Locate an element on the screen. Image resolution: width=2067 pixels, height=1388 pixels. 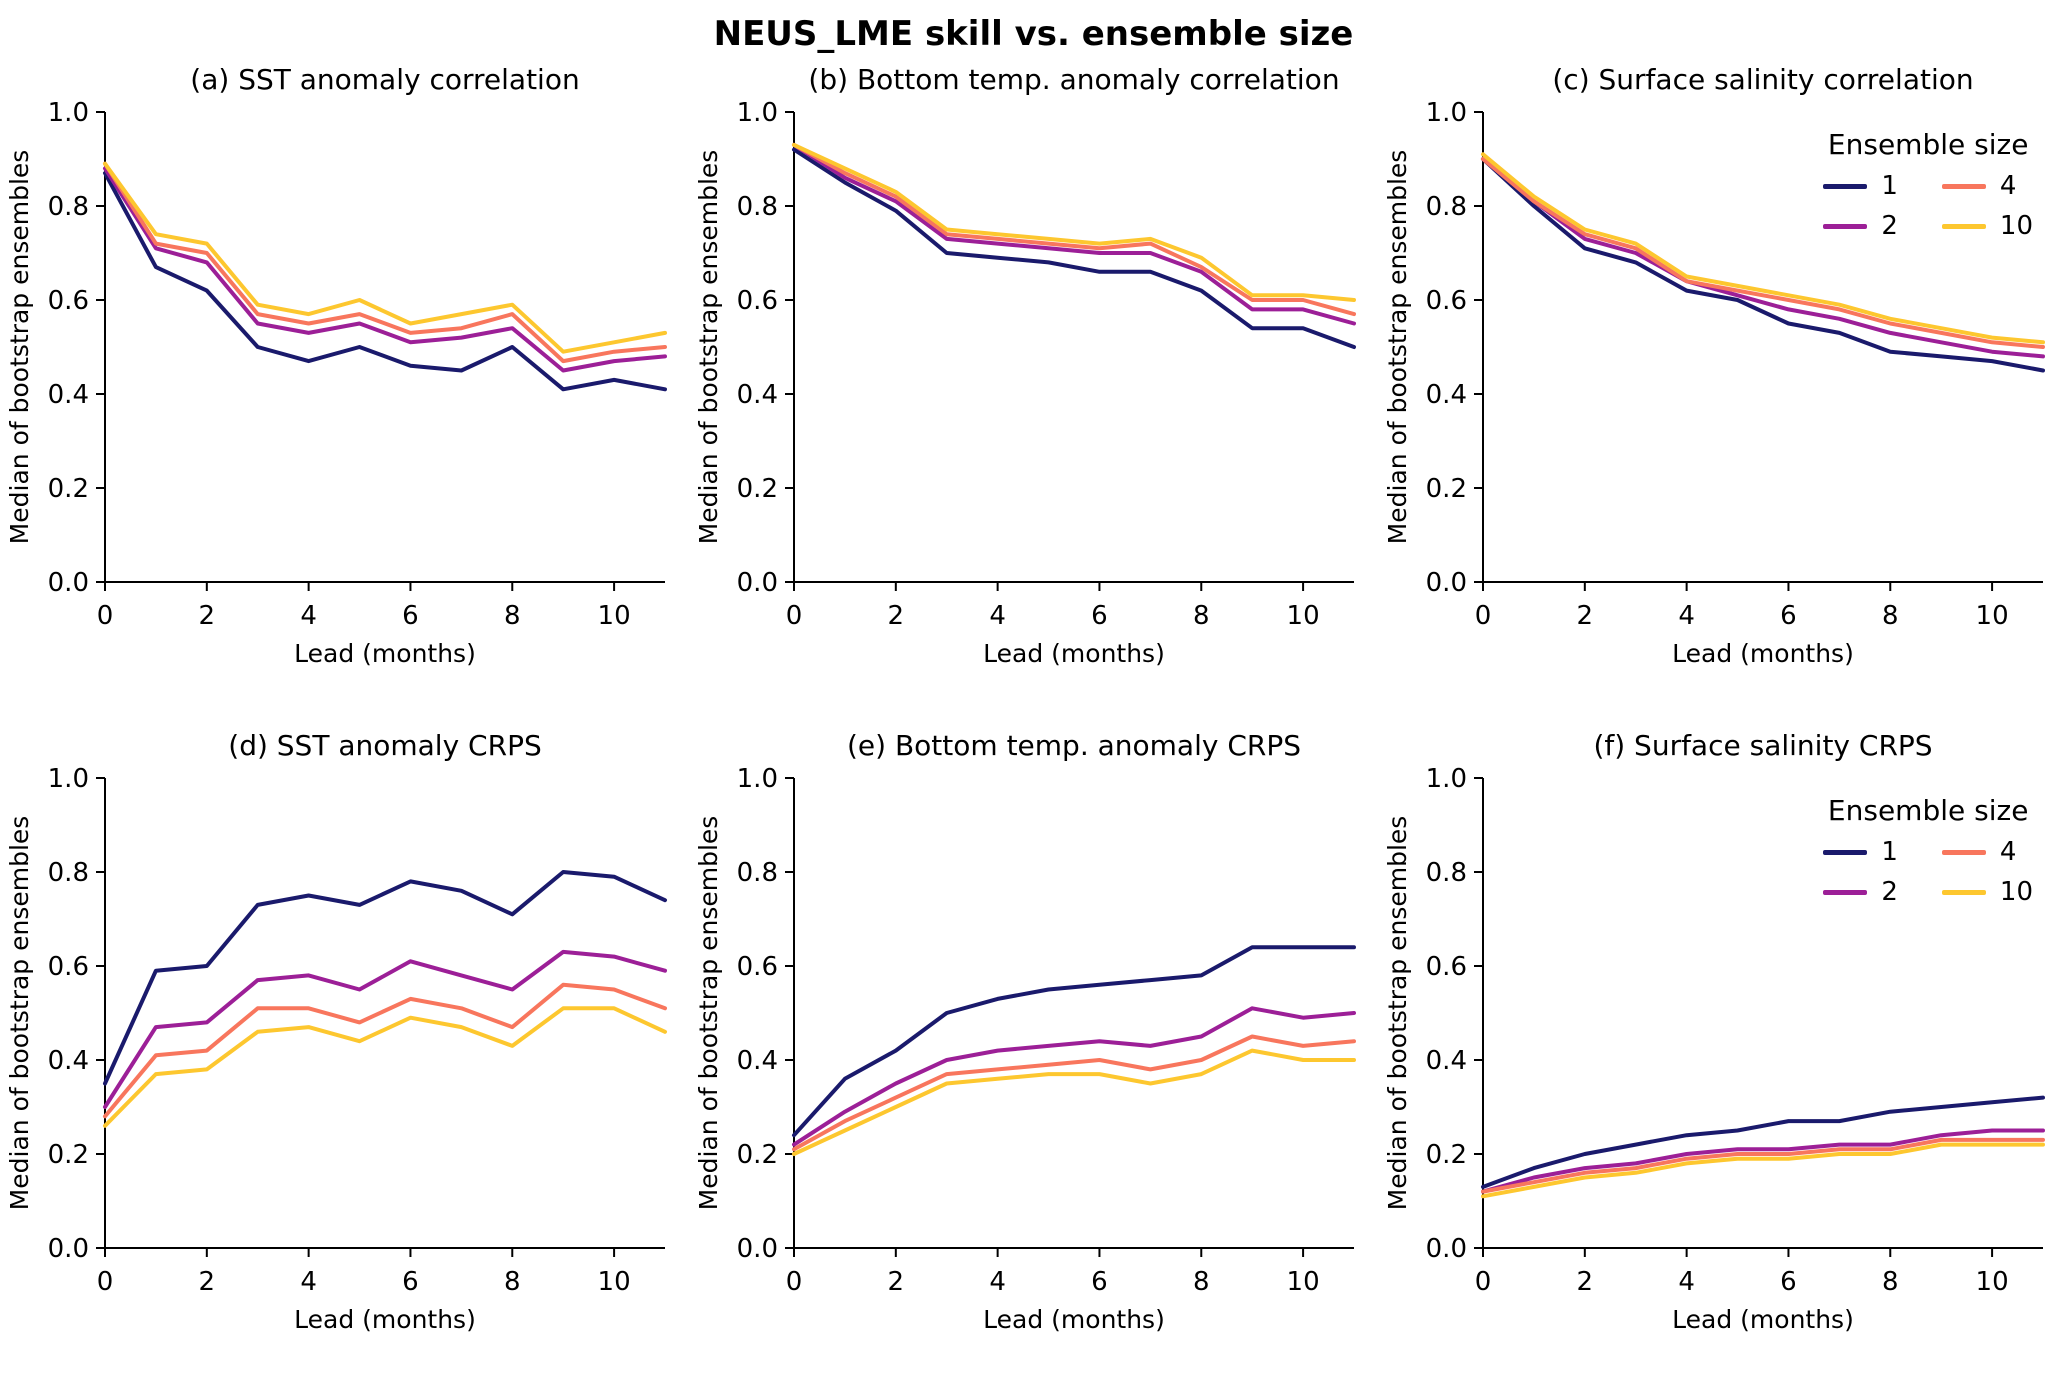
panel-title-d: (d) SST anomaly CRPS is located at coordinates (385, 745).